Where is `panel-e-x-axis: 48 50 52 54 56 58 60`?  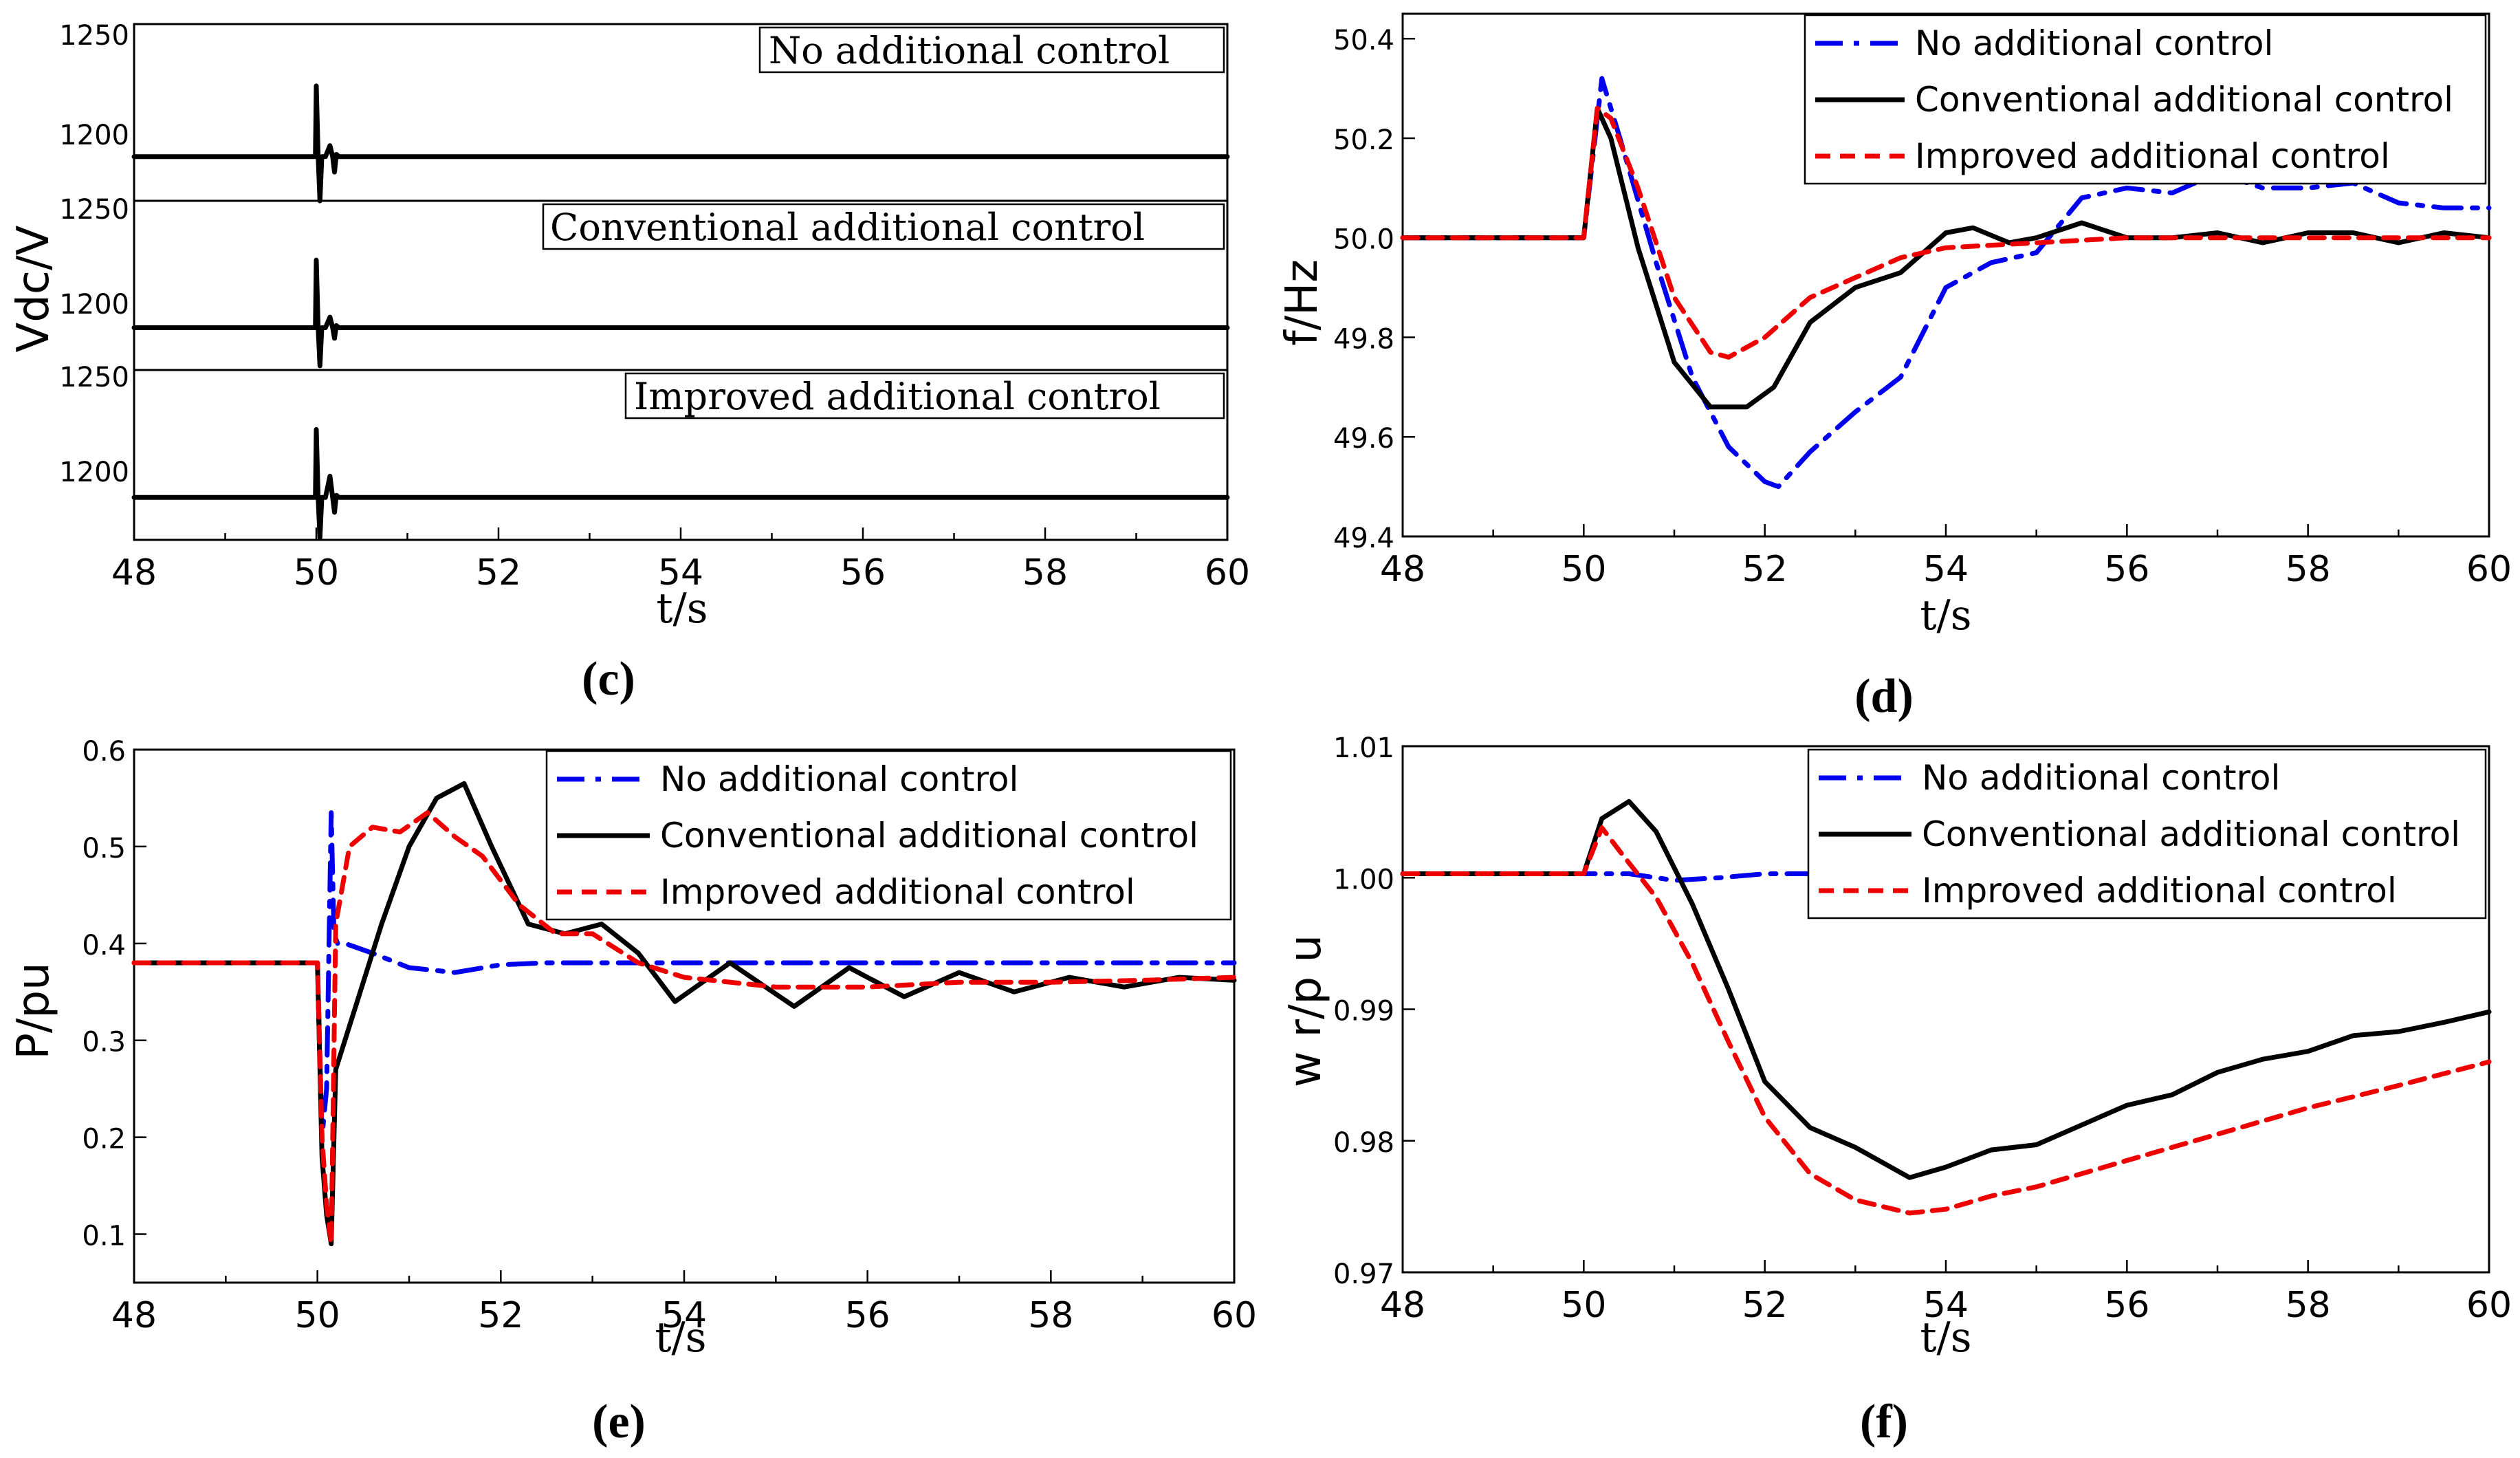 panel-e-x-axis: 48 50 52 54 56 58 60 is located at coordinates (684, 1303).